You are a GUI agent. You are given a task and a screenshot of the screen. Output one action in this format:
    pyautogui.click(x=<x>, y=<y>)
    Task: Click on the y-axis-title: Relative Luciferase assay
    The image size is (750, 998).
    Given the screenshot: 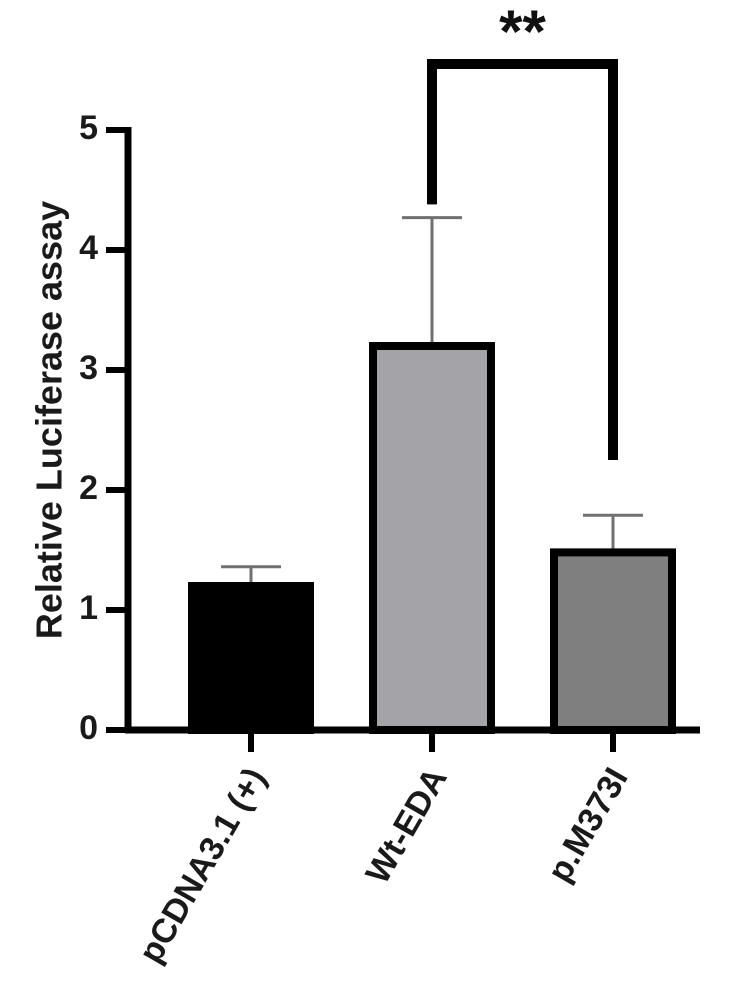 What is the action you would take?
    pyautogui.click(x=49, y=420)
    